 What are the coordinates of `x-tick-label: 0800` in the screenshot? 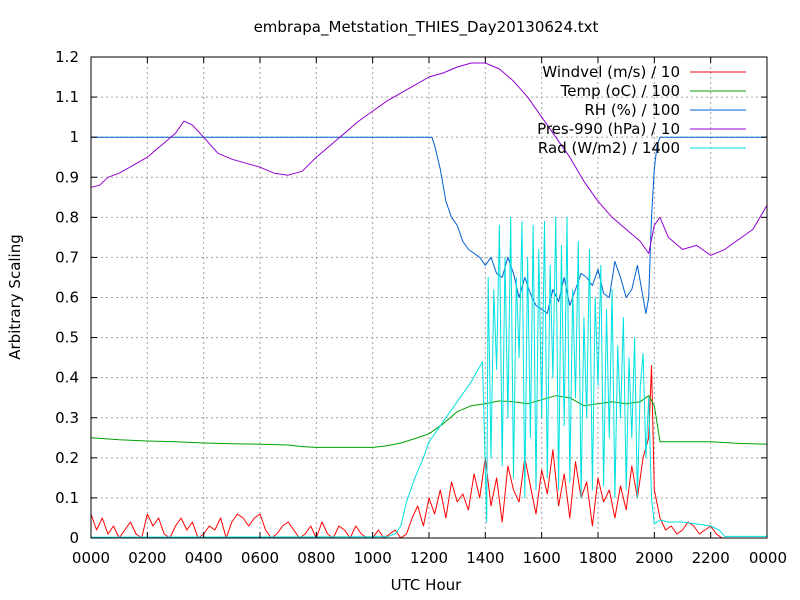 It's located at (316, 558).